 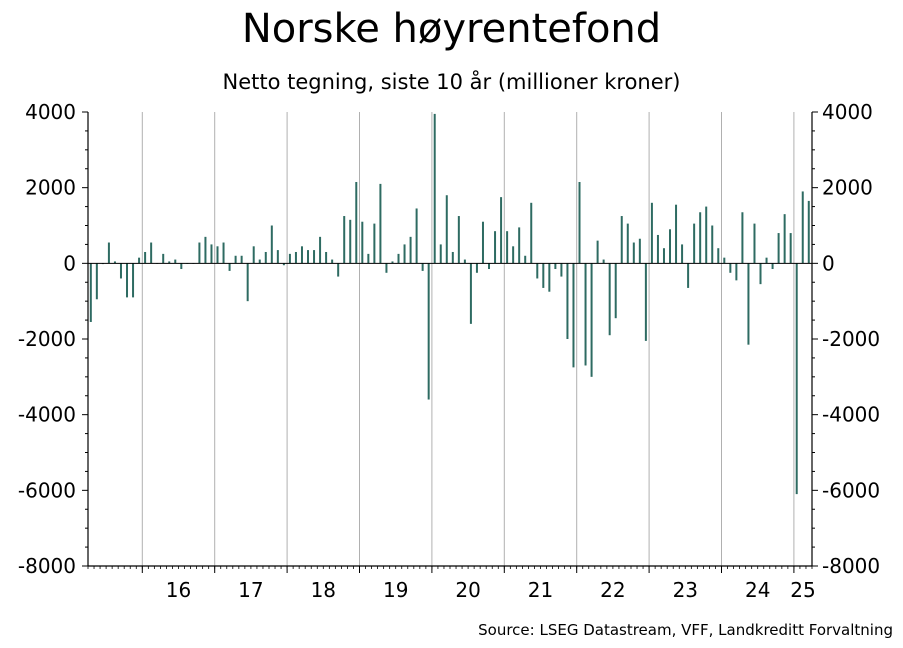 What do you see at coordinates (50, 112) in the screenshot?
I see `y-tick-label-left: 4000` at bounding box center [50, 112].